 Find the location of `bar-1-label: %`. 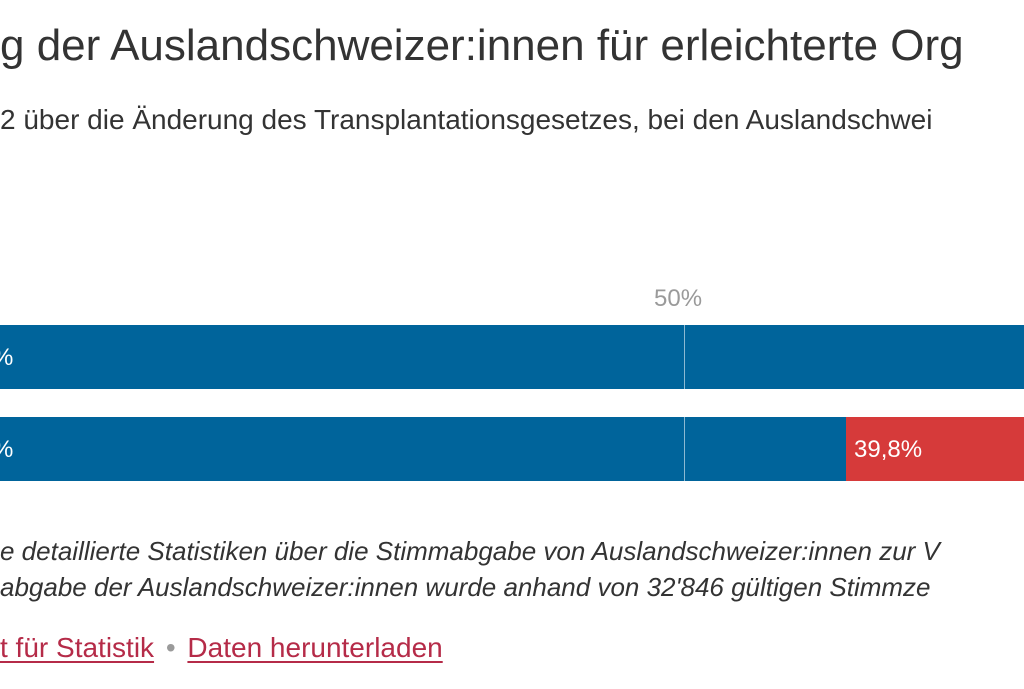

bar-1-label: % is located at coordinates (6, 358).